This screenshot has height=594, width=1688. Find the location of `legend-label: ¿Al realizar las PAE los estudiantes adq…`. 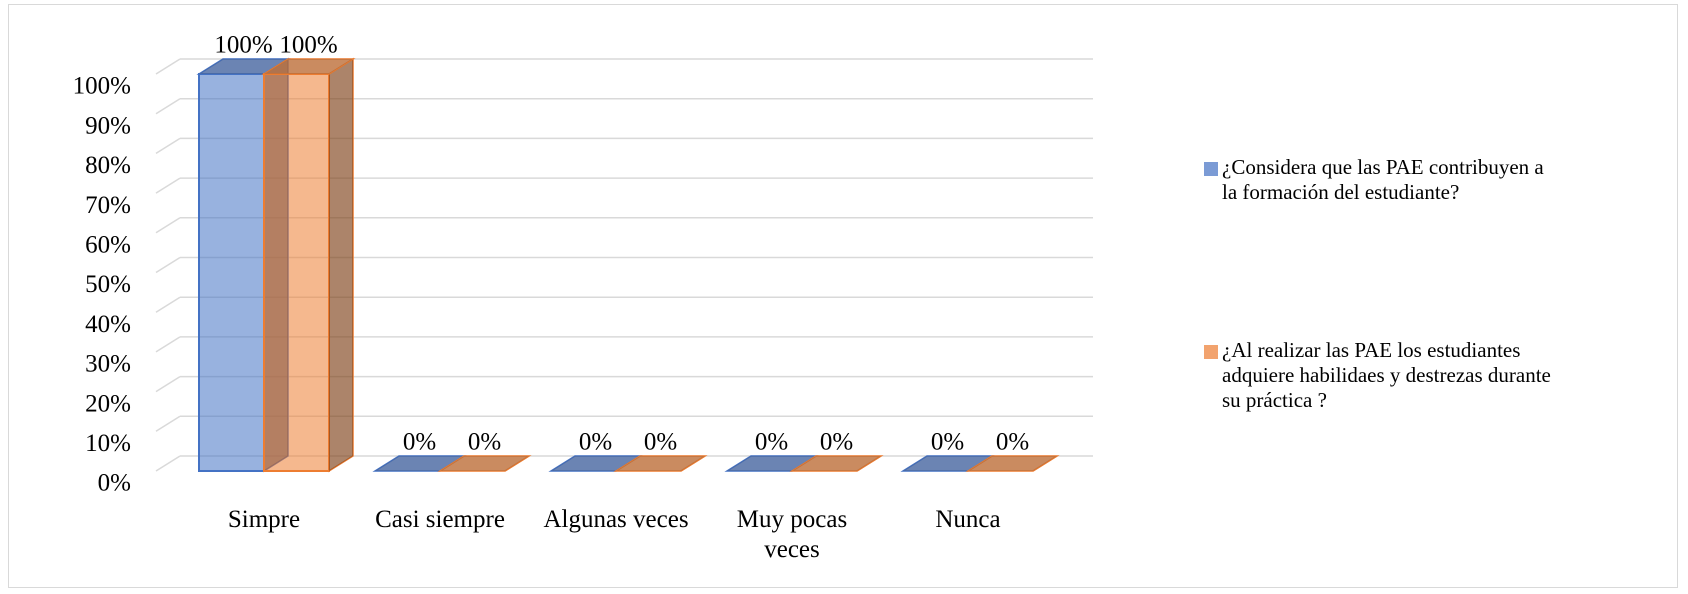

legend-label: ¿Al realizar las PAE los estudiantes adq… is located at coordinates (1386, 375).